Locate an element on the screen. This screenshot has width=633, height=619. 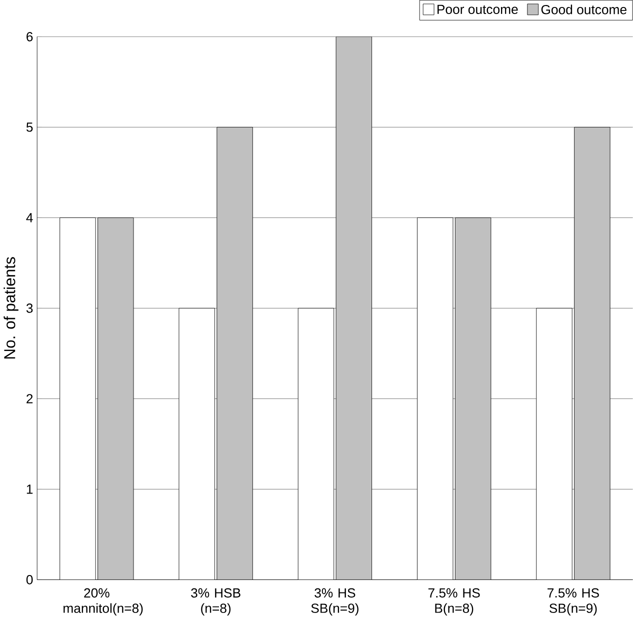
x-tick-label: 20% mannitol(n=8) is located at coordinates (103, 602).